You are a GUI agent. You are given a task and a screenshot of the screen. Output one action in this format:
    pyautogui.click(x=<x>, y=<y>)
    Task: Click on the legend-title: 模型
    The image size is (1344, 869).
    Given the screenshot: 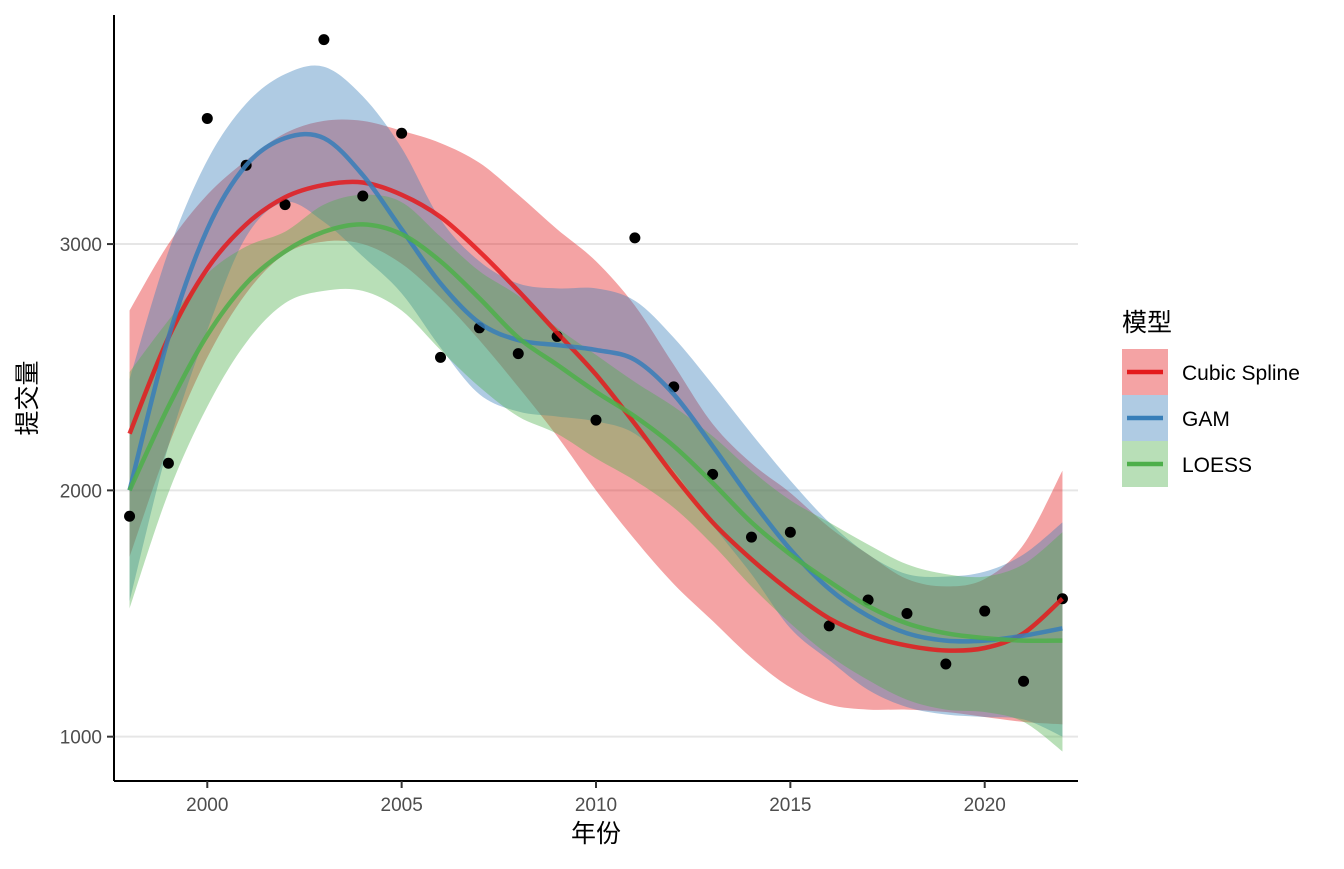 What is the action you would take?
    pyautogui.click(x=1147, y=323)
    